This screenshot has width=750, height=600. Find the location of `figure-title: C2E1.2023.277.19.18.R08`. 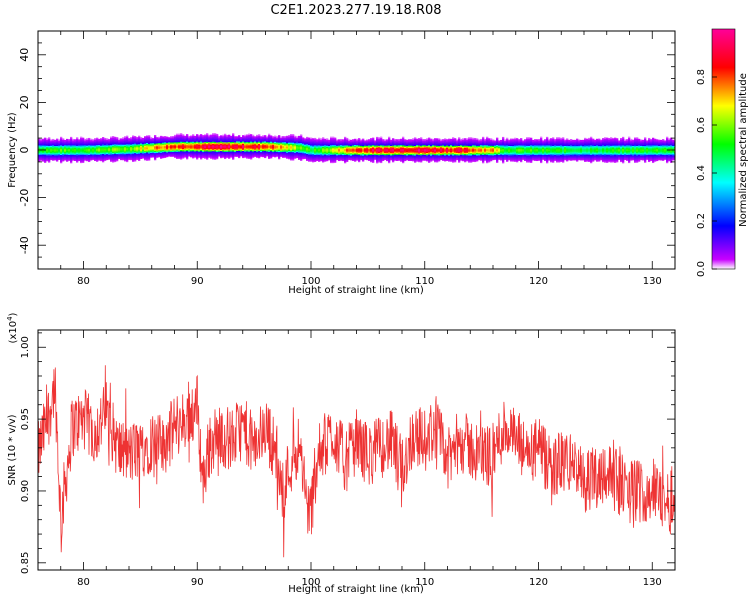

figure-title: C2E1.2023.277.19.18.R08 is located at coordinates (355, 10).